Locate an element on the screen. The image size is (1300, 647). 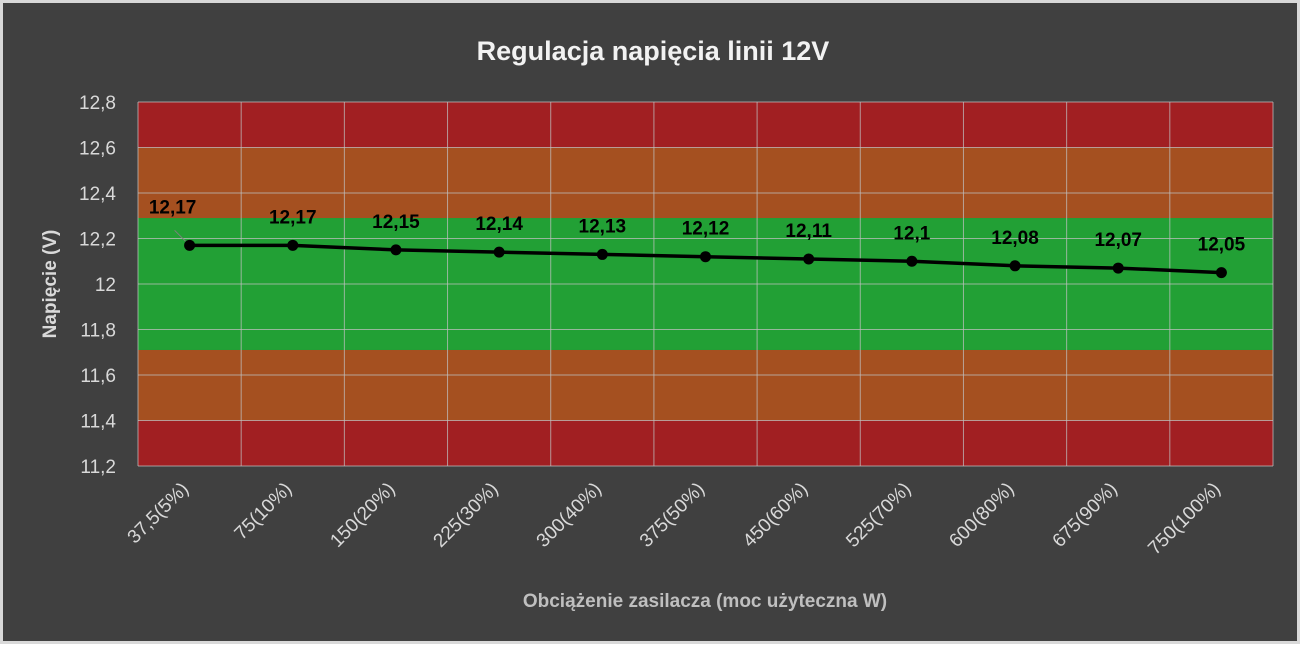
y-tick-label: 12,2 is located at coordinates (97, 240).